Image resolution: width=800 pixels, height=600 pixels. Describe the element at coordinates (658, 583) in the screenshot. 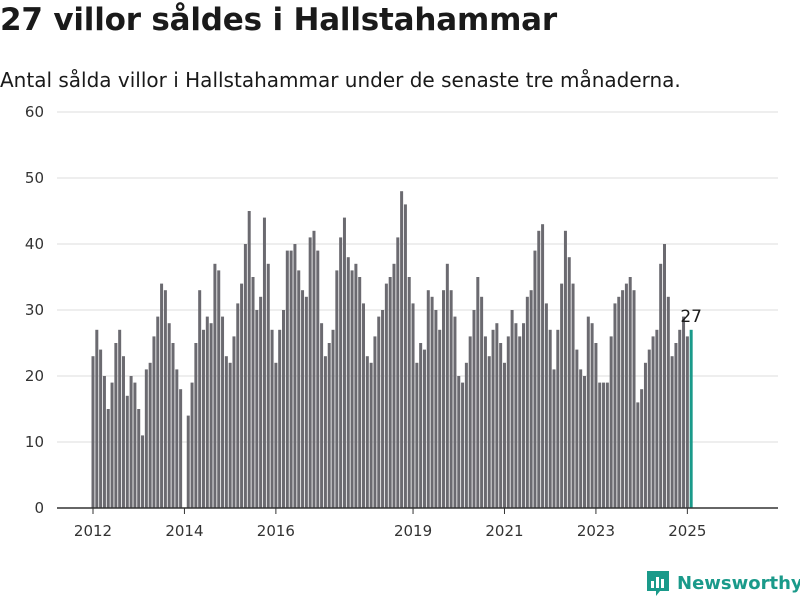

I see `newsworthy-logo-icon` at that location.